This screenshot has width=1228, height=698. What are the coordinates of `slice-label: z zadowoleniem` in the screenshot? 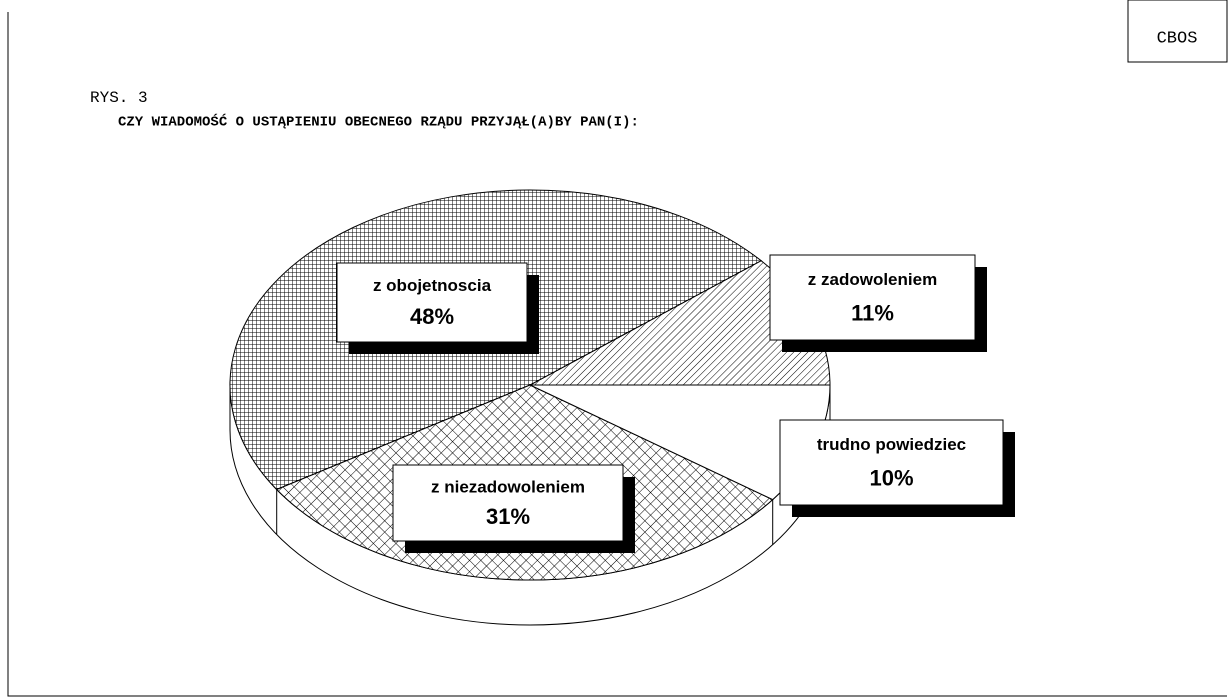 It's located at (872, 279).